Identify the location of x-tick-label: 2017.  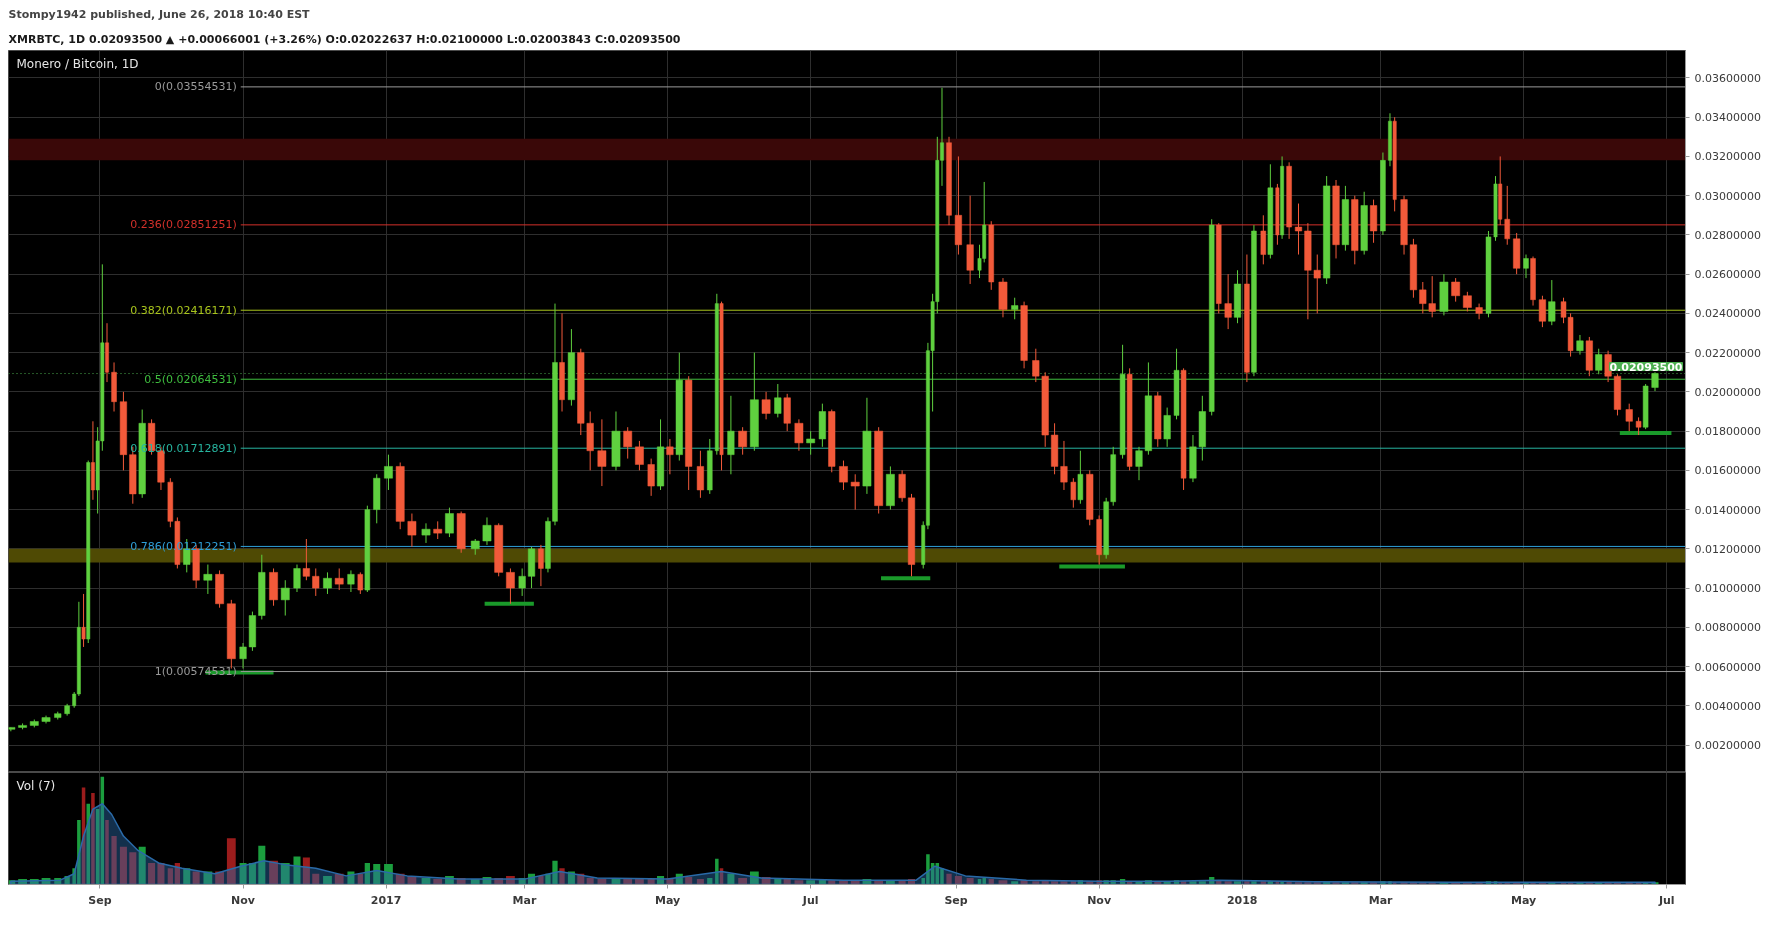
(386, 900).